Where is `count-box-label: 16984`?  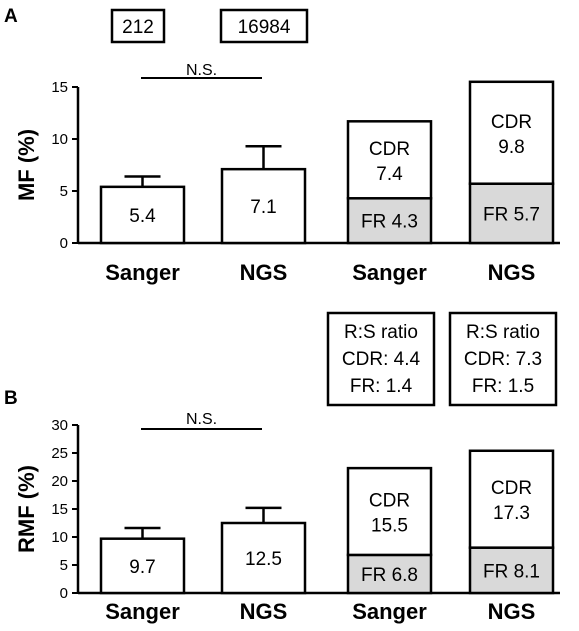
count-box-label: 16984 is located at coordinates (264, 27).